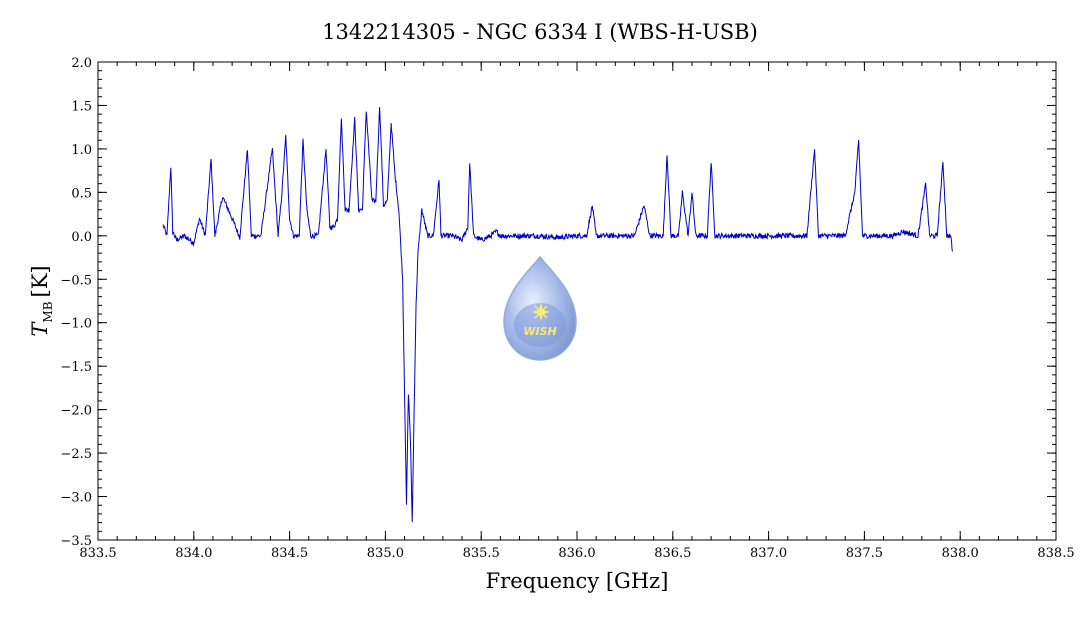  What do you see at coordinates (672, 553) in the screenshot?
I see `x-tick-label: 836.5` at bounding box center [672, 553].